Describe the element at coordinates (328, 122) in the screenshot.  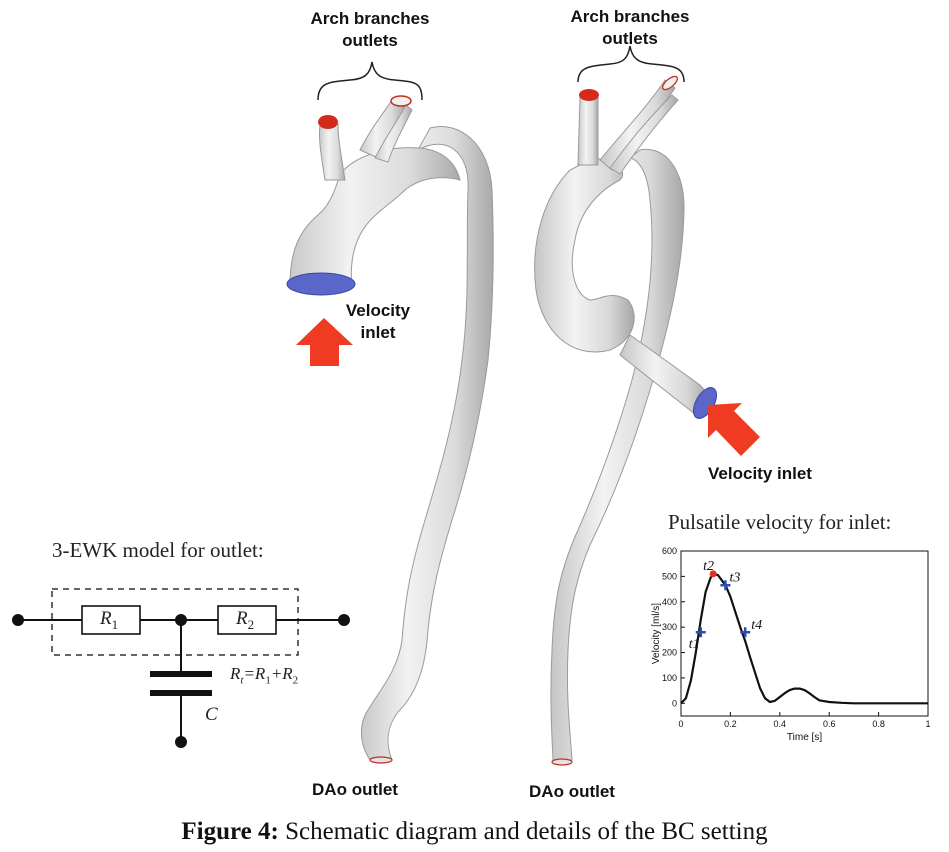
I see `left-arch-outlet-red` at that location.